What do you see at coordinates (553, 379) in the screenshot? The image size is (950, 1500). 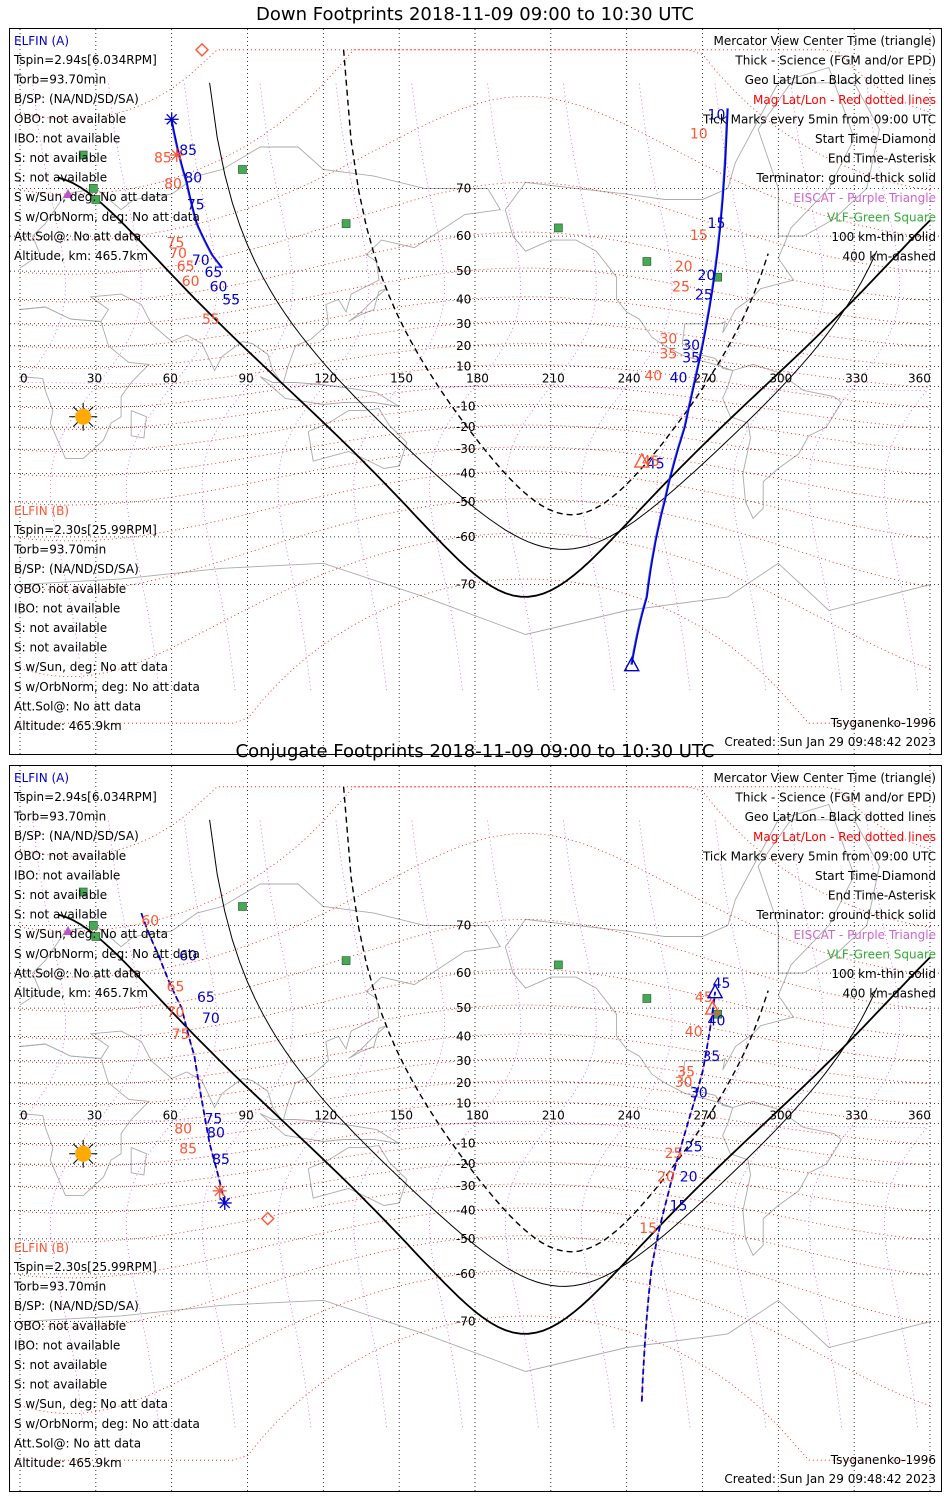 I see `lon-tick-label: 210` at bounding box center [553, 379].